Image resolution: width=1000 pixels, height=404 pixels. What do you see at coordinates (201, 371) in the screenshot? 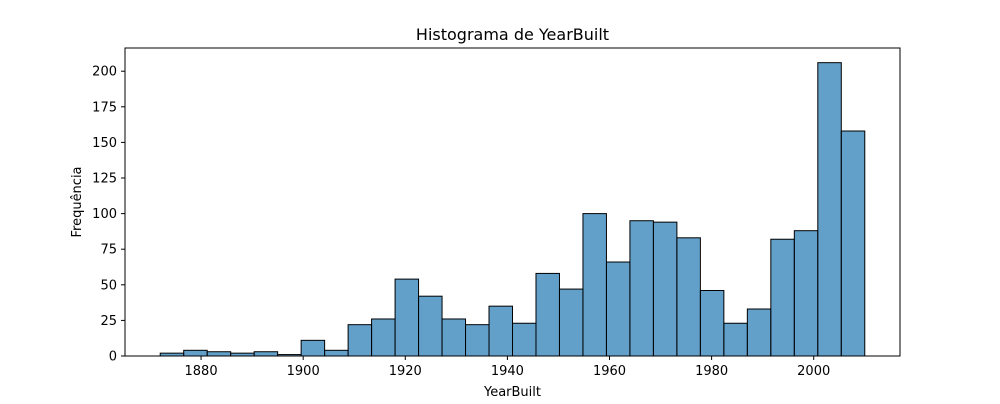
I see `x-tick-label: 1880` at bounding box center [201, 371].